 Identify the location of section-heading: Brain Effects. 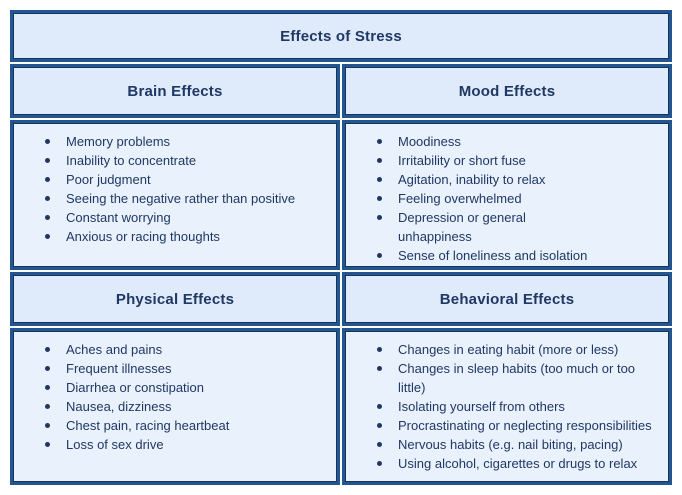
(175, 91).